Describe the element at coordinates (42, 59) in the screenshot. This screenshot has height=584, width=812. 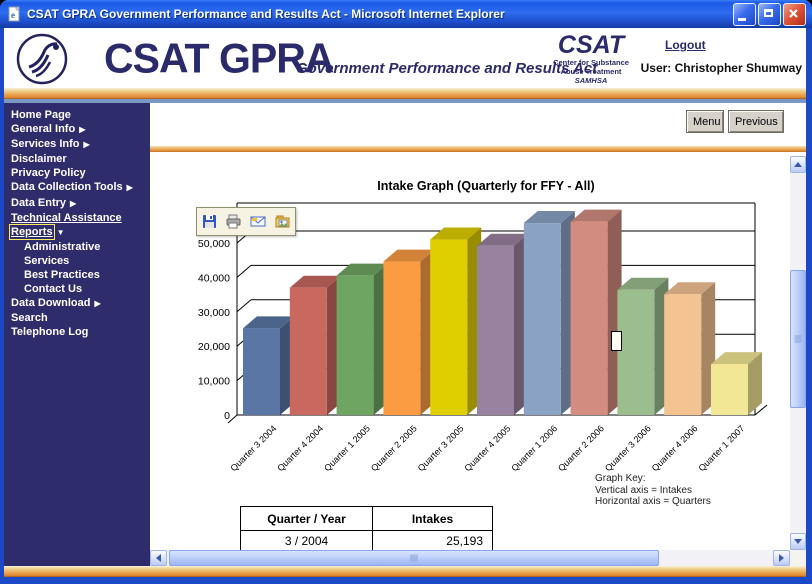
I see `hhs-logo-icon` at that location.